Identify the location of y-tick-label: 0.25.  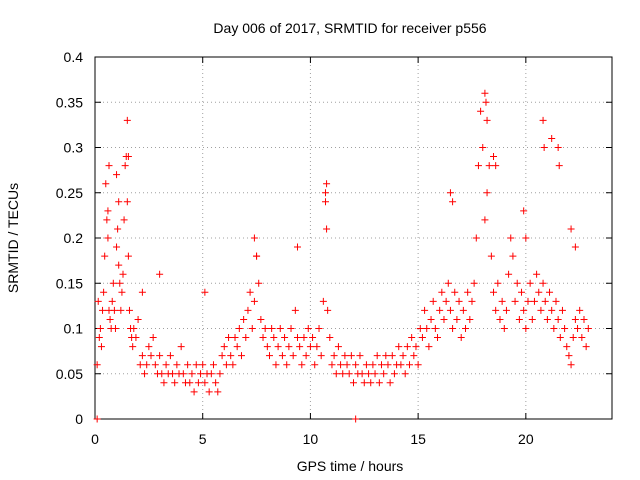
(69, 193).